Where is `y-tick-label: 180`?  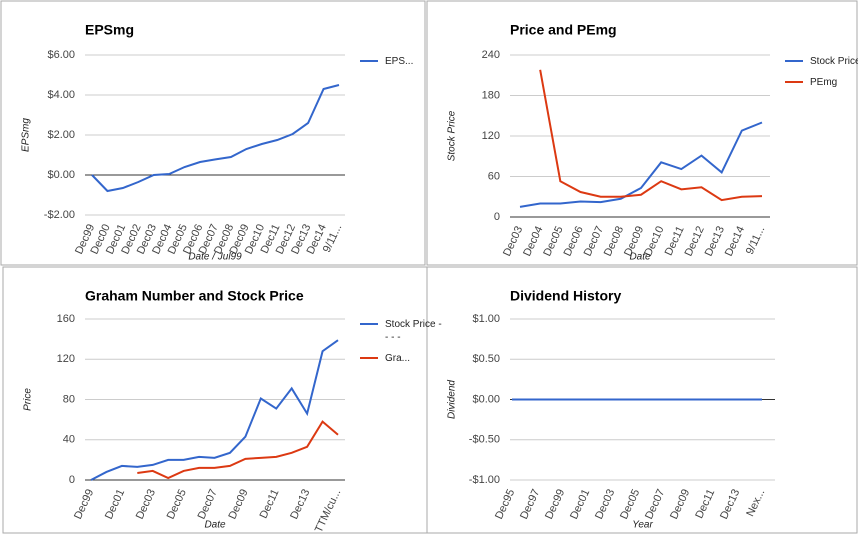 y-tick-label: 180 is located at coordinates (491, 95).